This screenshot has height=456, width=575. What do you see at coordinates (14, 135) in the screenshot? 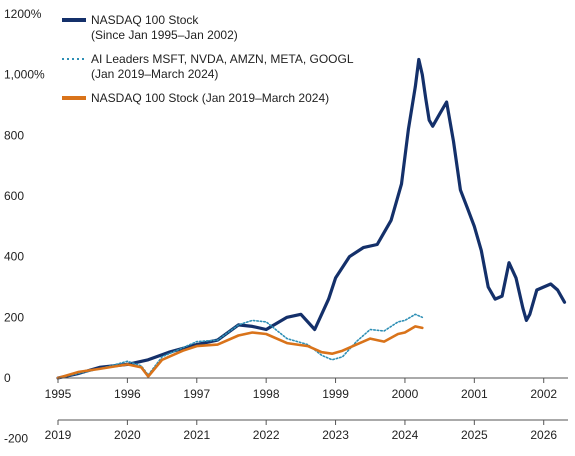
I see `y-tick-label: 800` at bounding box center [14, 135].